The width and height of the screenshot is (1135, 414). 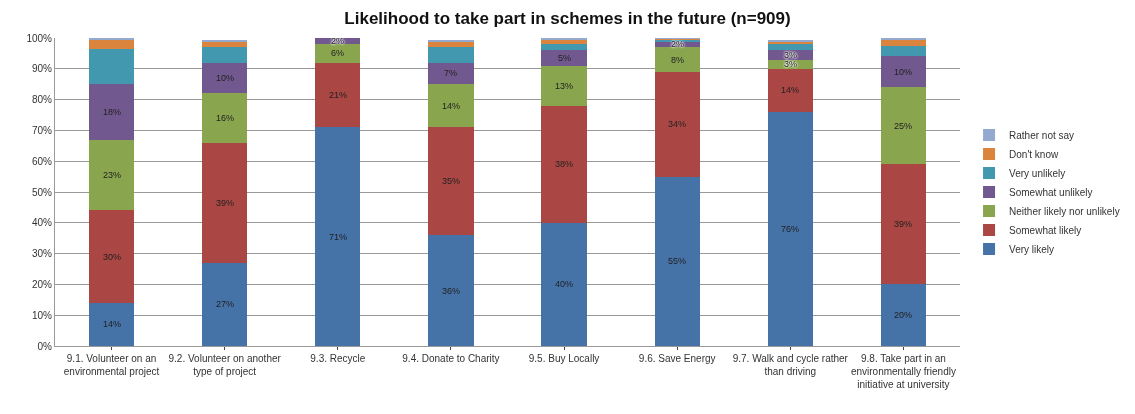 I want to click on data-label: 34%, so click(x=677, y=124).